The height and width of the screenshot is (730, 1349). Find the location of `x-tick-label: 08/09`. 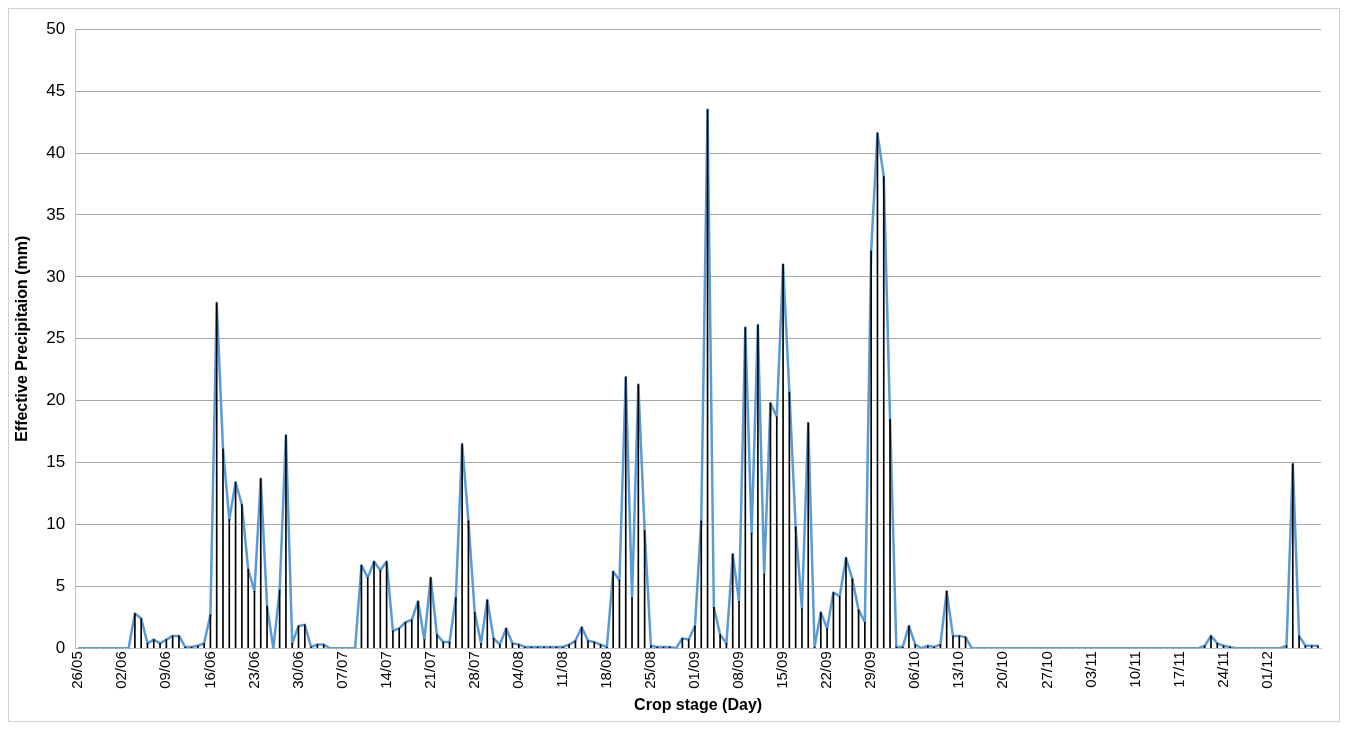

x-tick-label: 08/09 is located at coordinates (738, 670).